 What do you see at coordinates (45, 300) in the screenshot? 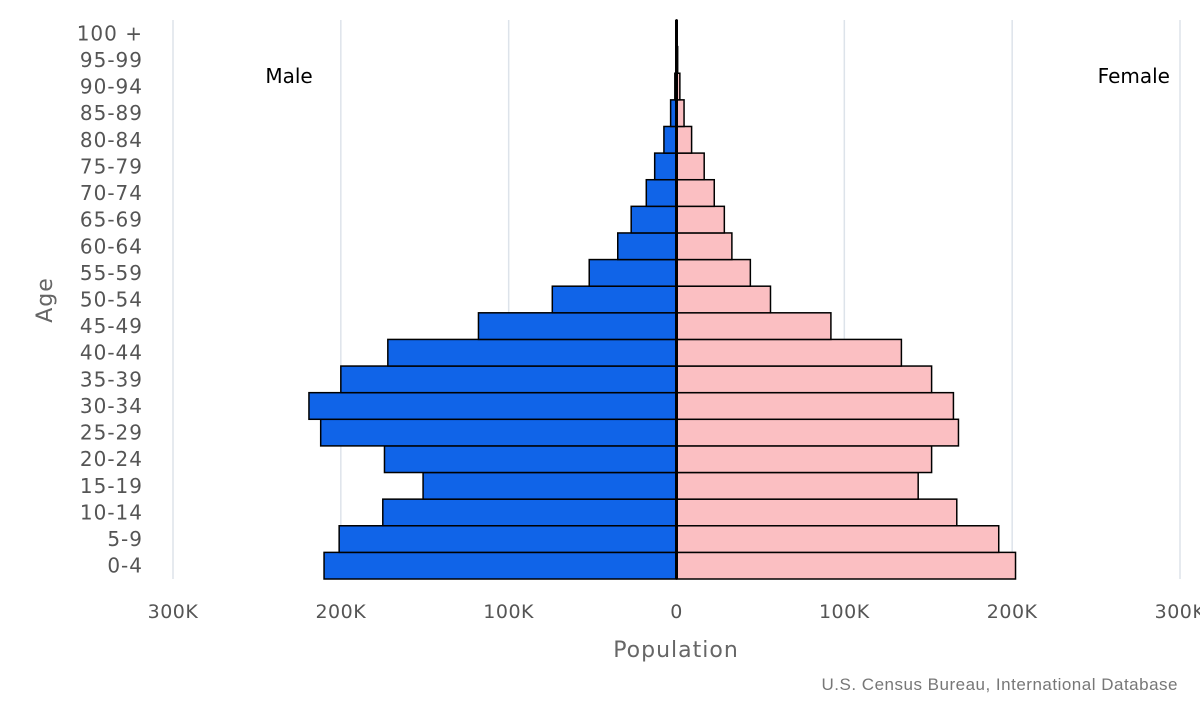
I see `y-axis-title: Age` at bounding box center [45, 300].